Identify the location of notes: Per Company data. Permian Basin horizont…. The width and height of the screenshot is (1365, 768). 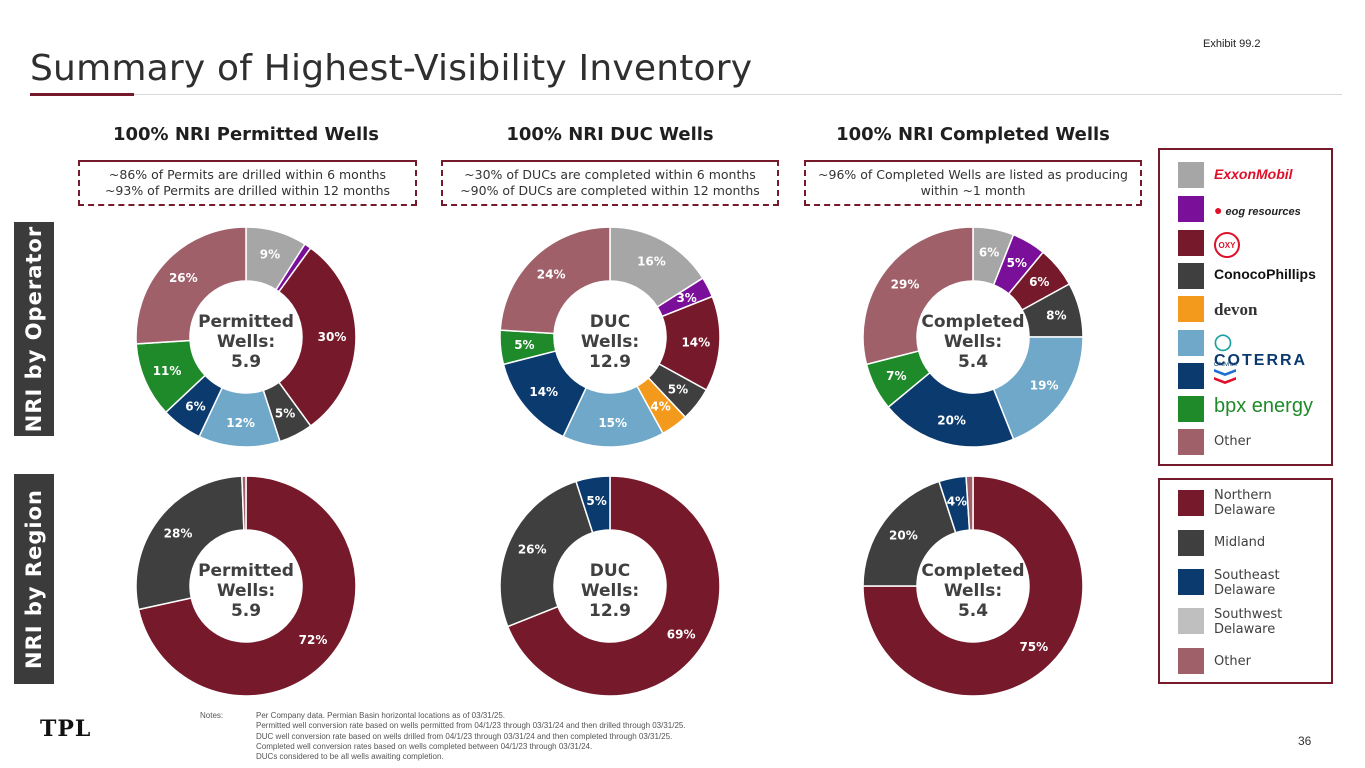
(471, 736).